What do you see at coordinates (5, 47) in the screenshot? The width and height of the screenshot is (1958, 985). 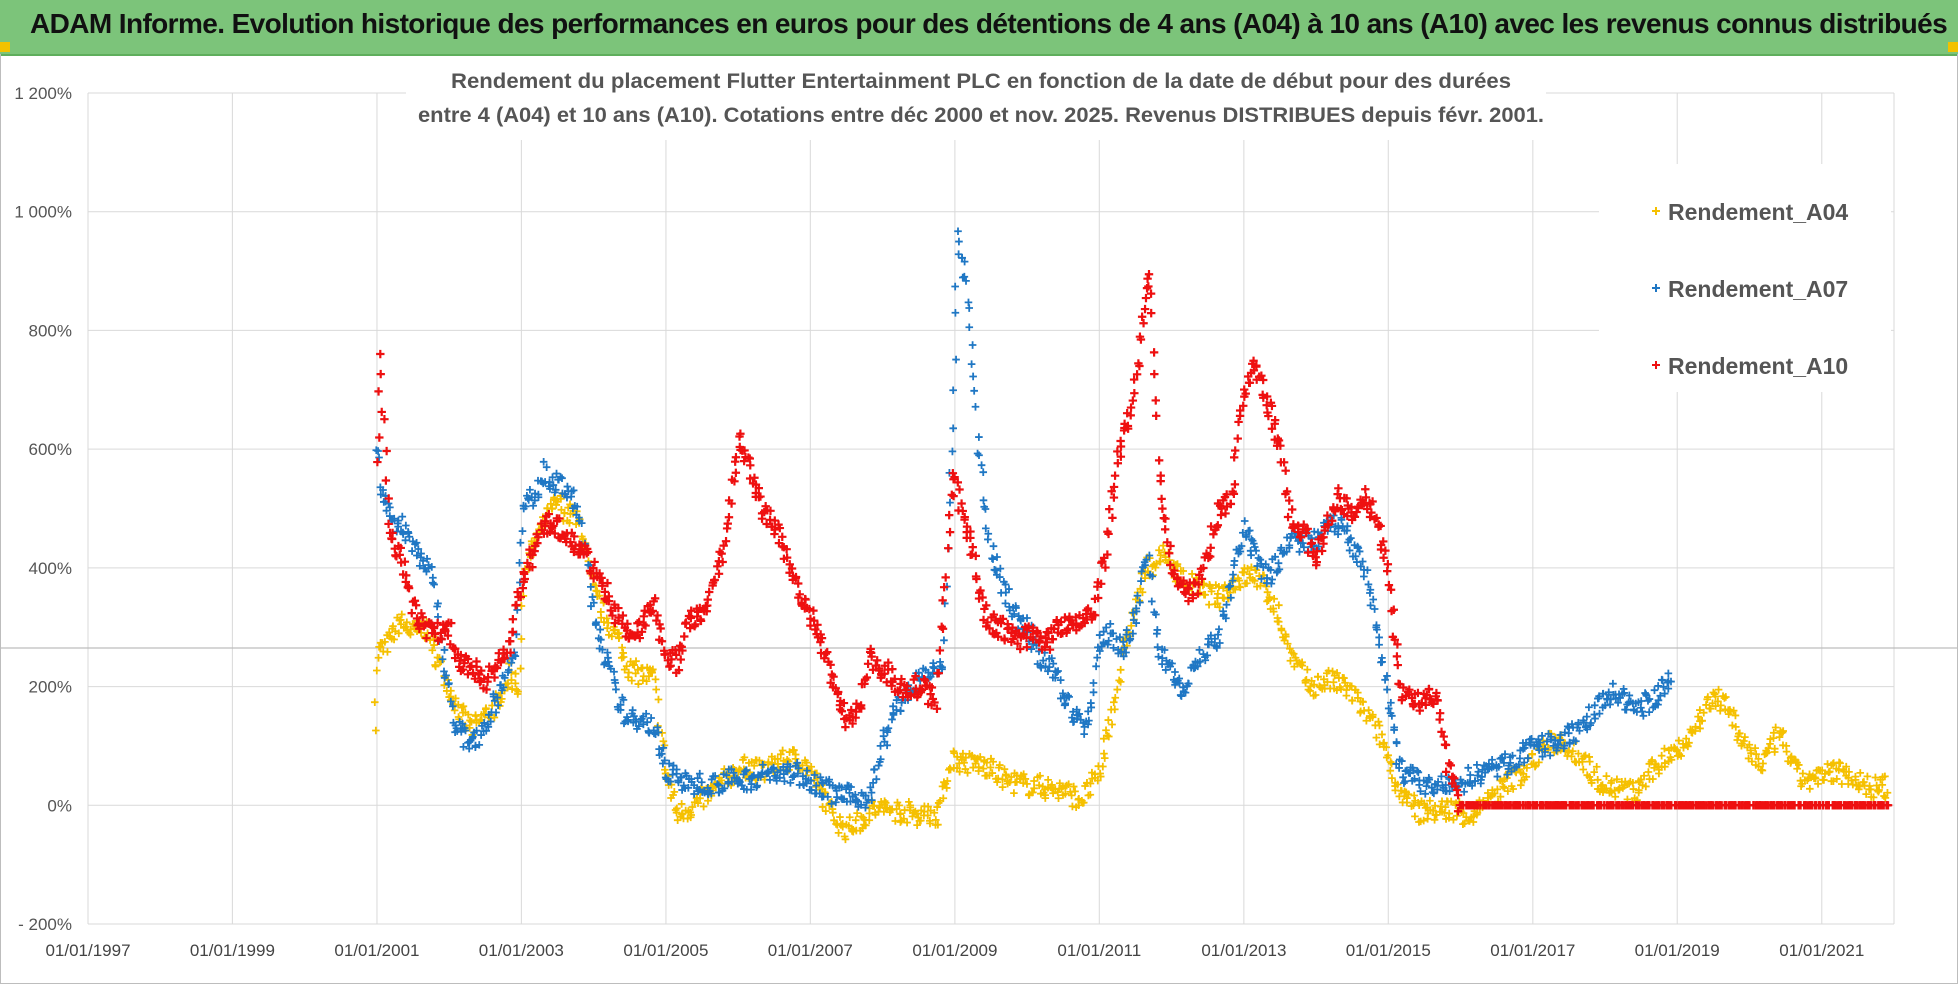 I see `corner-marker-left` at bounding box center [5, 47].